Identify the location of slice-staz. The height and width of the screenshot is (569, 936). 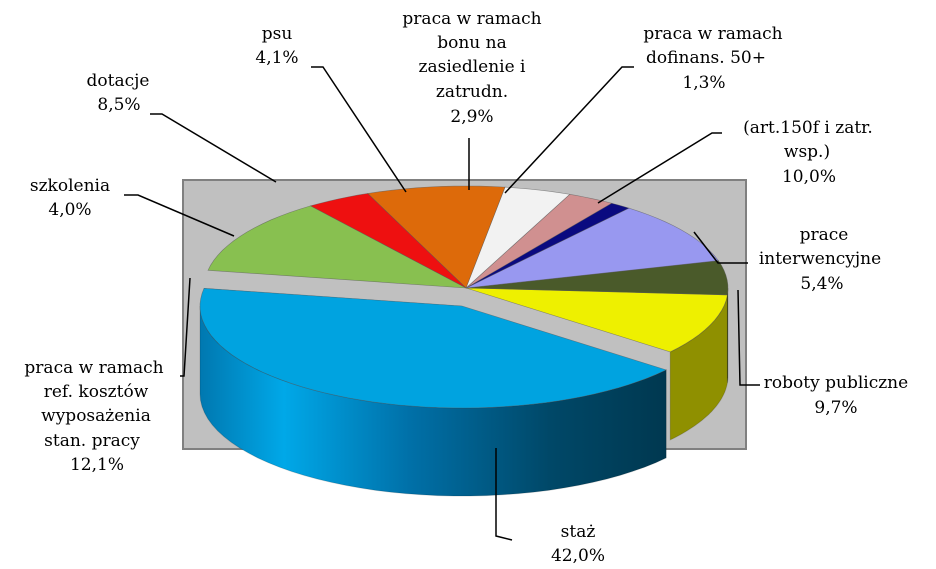
(433, 348).